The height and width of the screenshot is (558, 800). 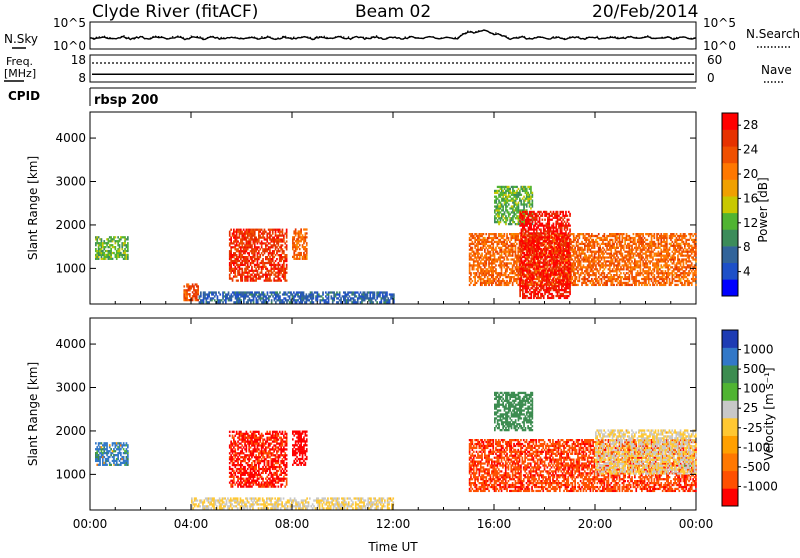 What do you see at coordinates (78, 60) in the screenshot?
I see `freq-left-tick-top: 18` at bounding box center [78, 60].